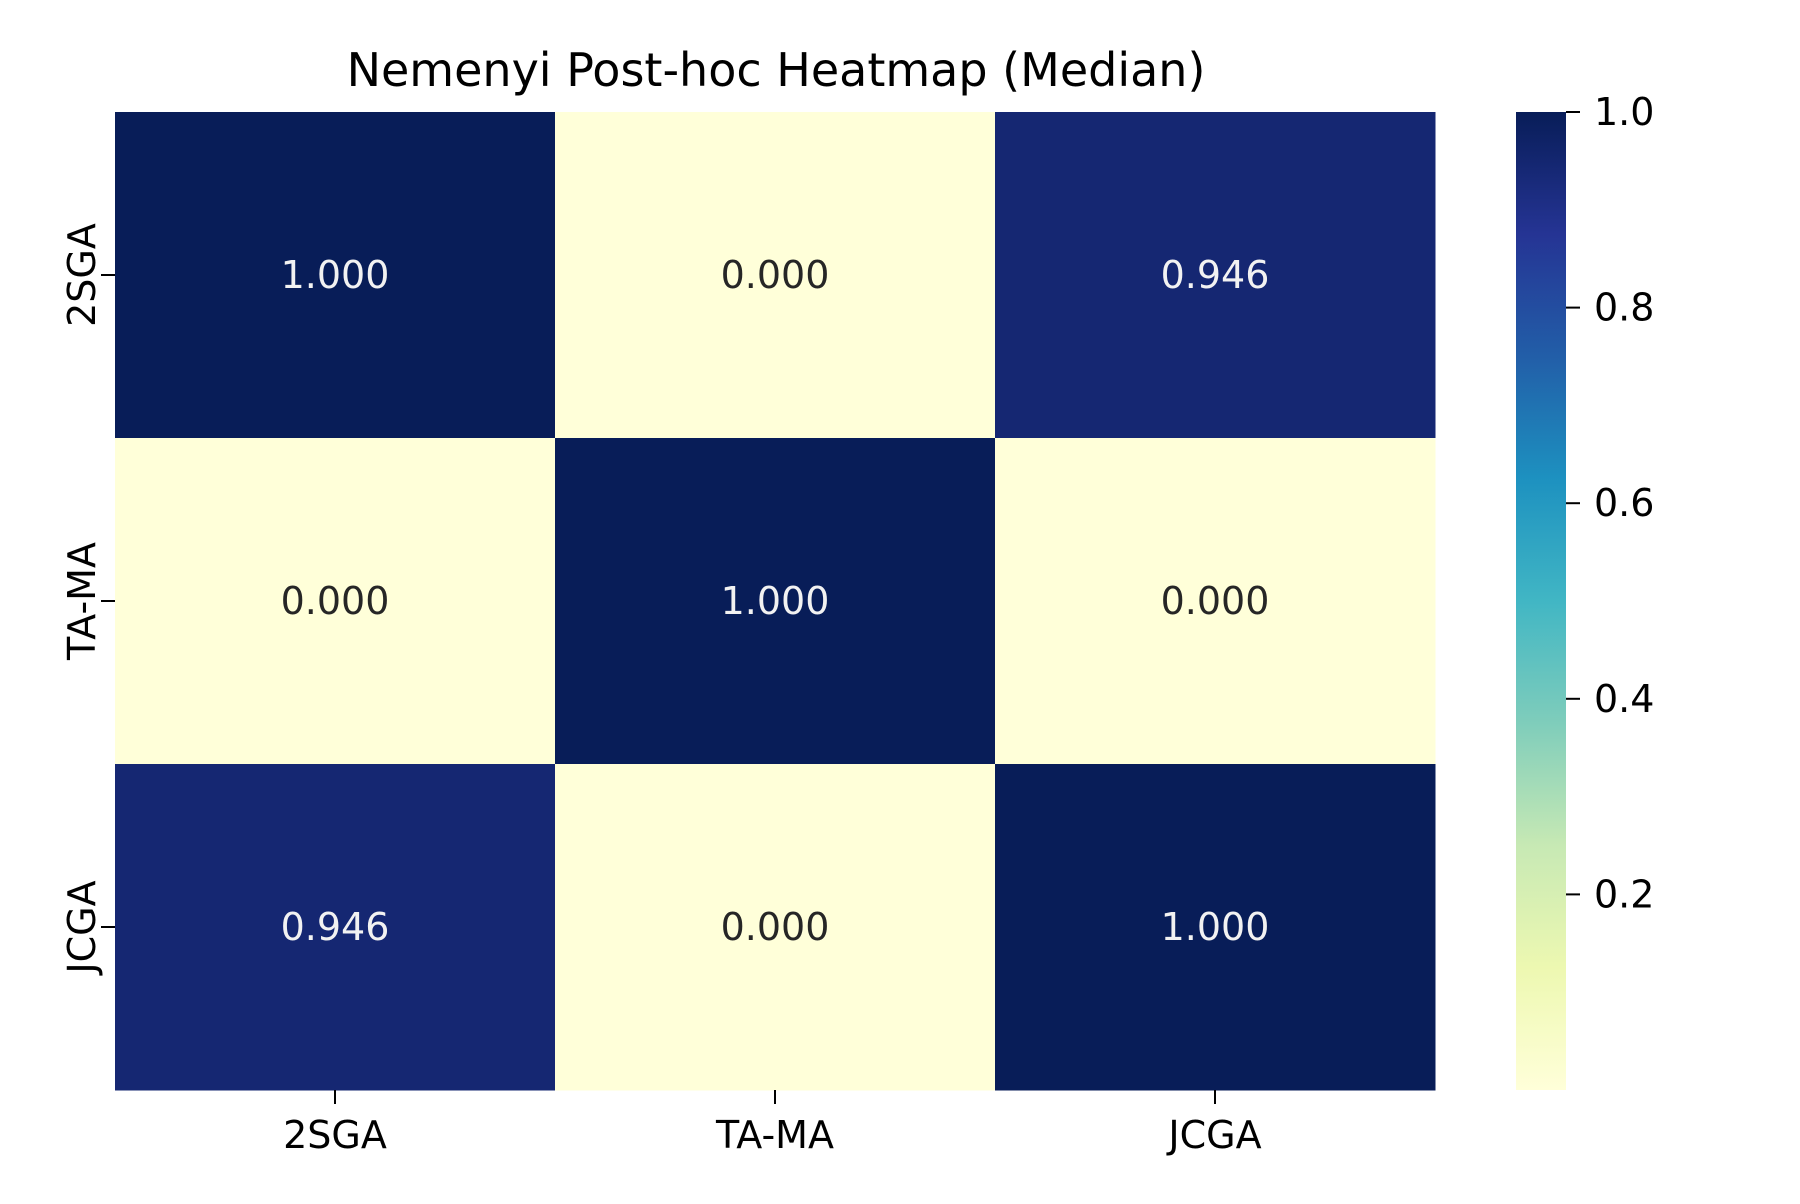 Image resolution: width=1800 pixels, height=1204 pixels. Describe the element at coordinates (1585, 590) in the screenshot. I see `colorbar: 0.2 0.4 0.6 0.8 1.0` at that location.